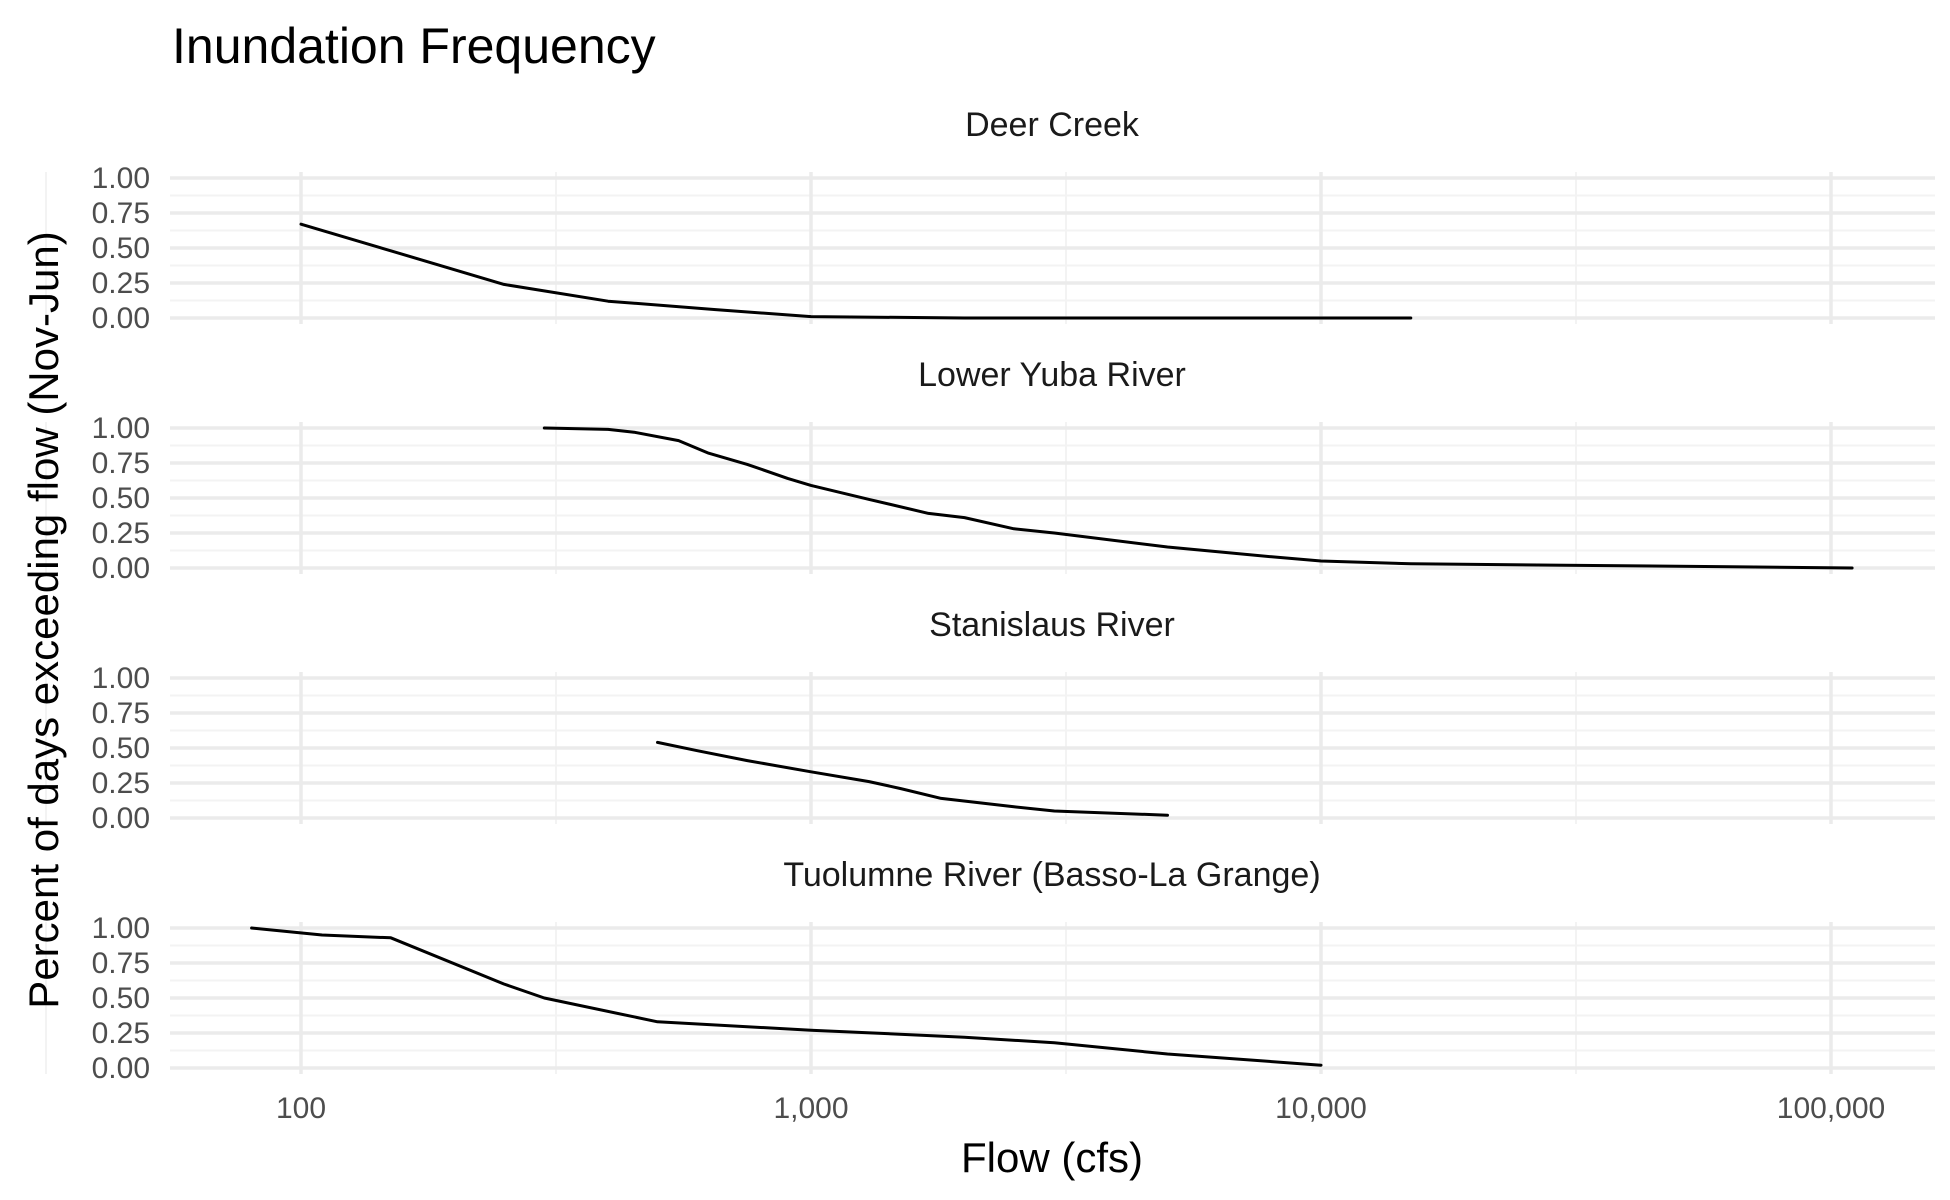 The height and width of the screenshot is (1200, 1950). I want to click on x-axis-label: Flow (cfs), so click(1052, 1157).